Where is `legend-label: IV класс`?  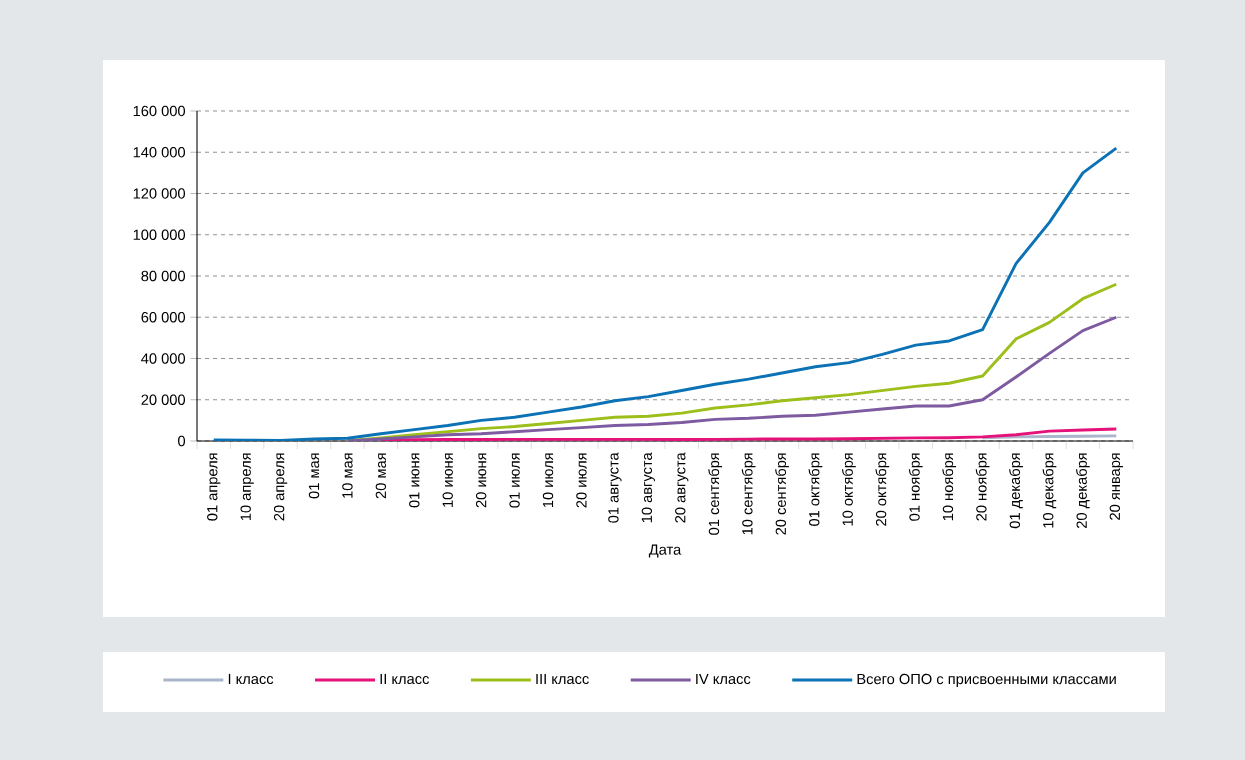 legend-label: IV класс is located at coordinates (723, 679).